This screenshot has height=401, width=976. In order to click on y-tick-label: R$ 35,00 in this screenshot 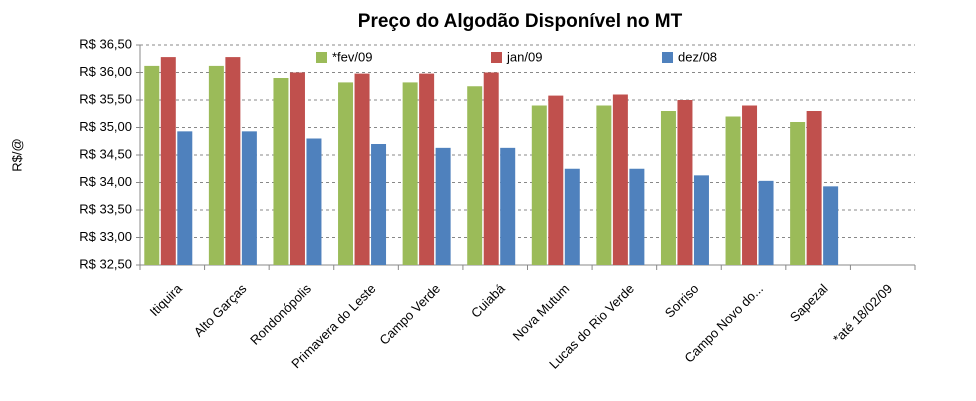, I will do `click(105, 126)`.